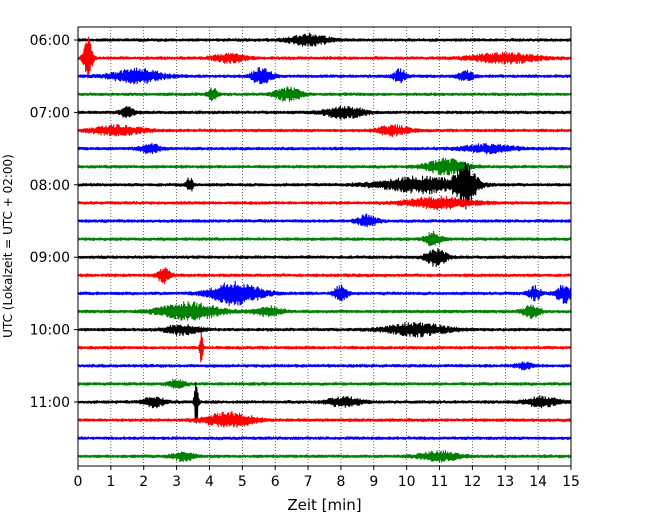  What do you see at coordinates (324, 112) in the screenshot?
I see `trace-07:00` at bounding box center [324, 112].